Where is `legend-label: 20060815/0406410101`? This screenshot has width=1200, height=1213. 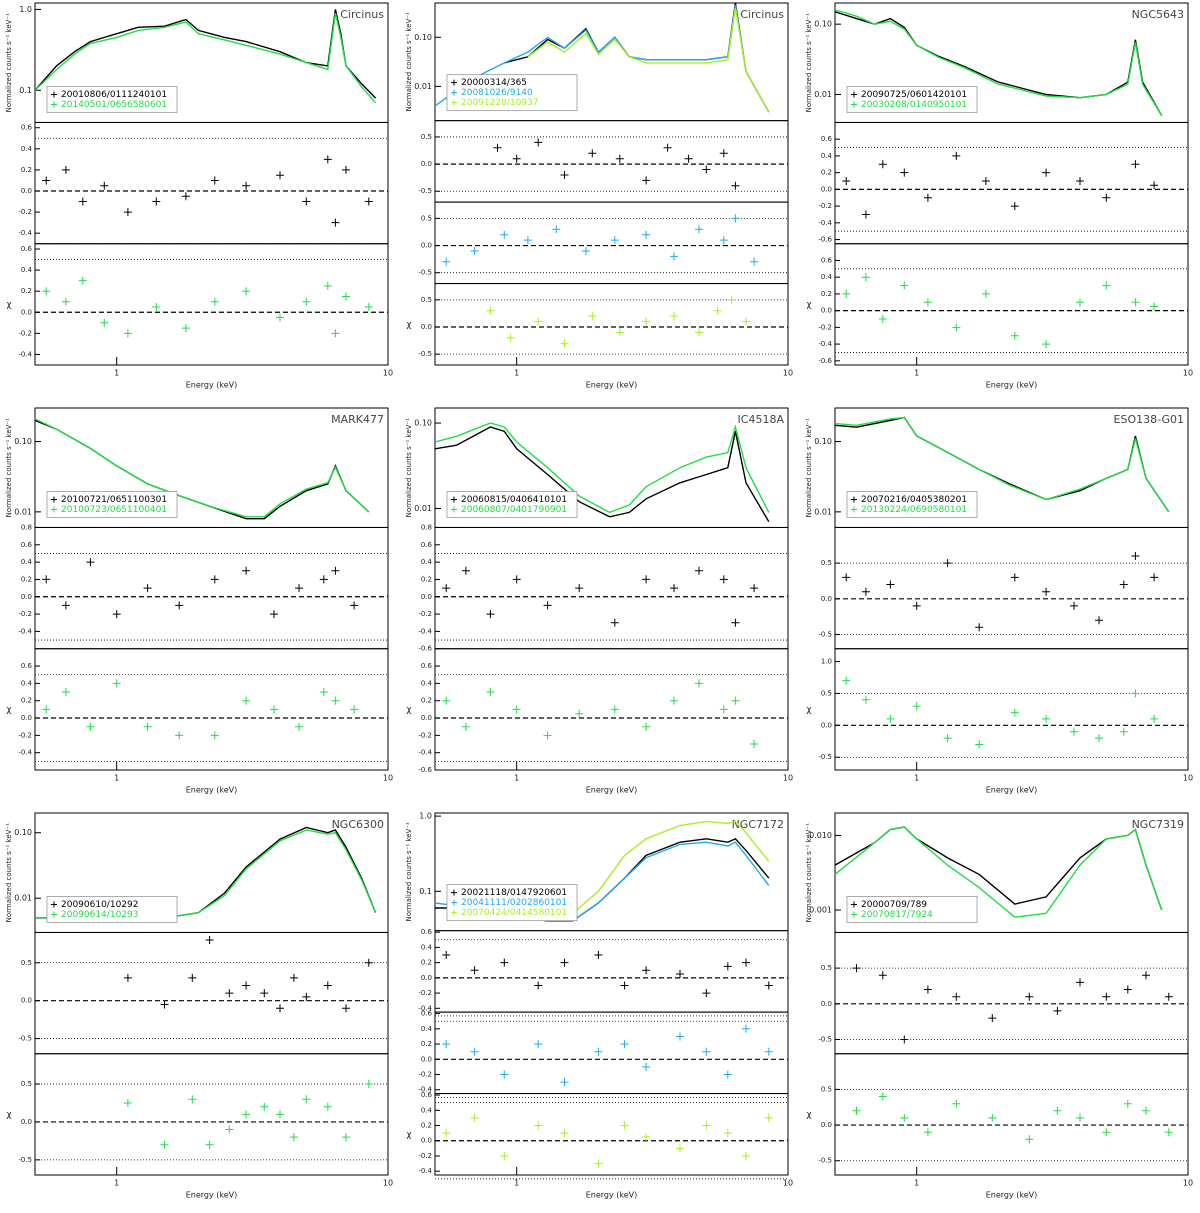 legend-label: 20060815/0406410101 is located at coordinates (514, 500).